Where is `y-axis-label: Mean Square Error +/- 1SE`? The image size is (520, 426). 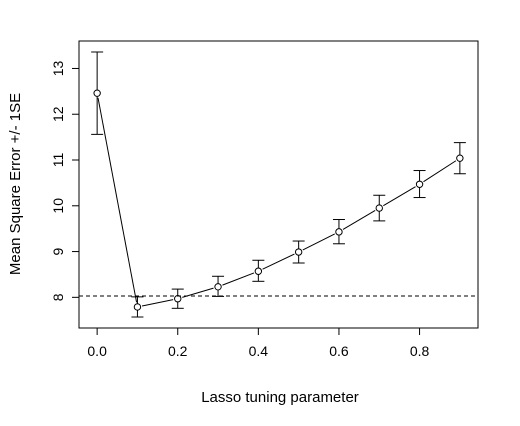 y-axis-label: Mean Square Error +/- 1SE is located at coordinates (15, 184).